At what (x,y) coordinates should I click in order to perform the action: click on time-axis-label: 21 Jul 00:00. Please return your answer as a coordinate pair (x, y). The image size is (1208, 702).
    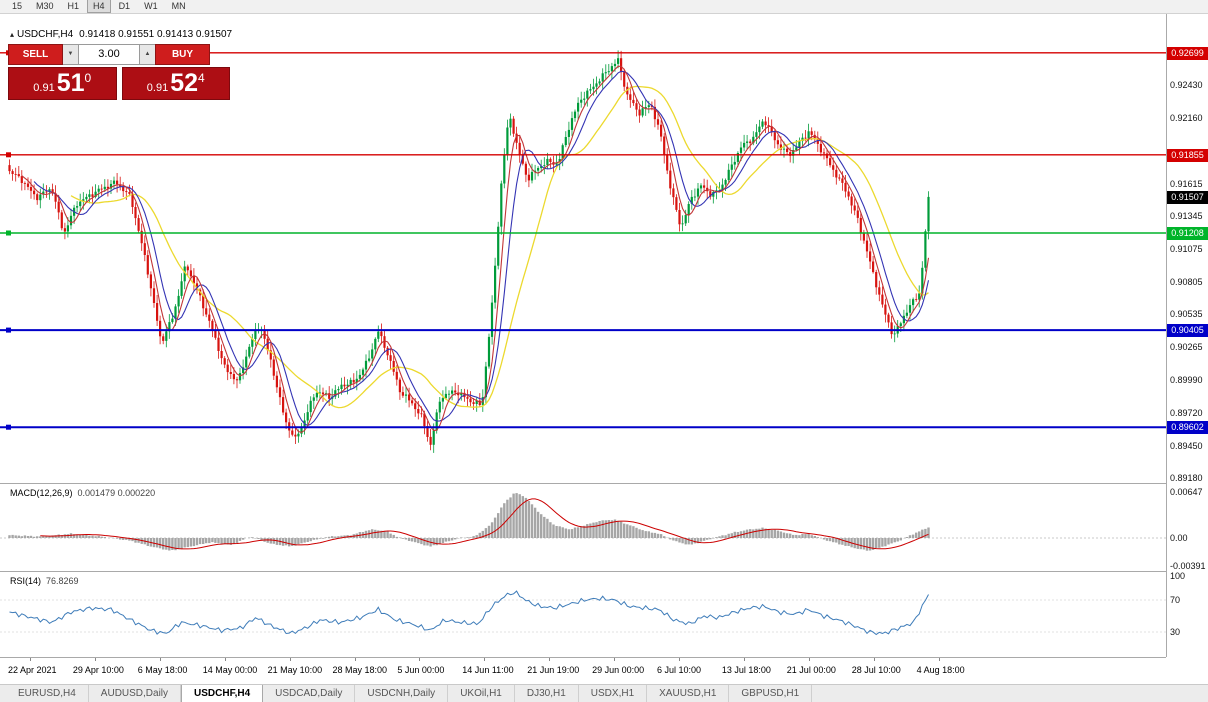
    Looking at the image, I should click on (811, 670).